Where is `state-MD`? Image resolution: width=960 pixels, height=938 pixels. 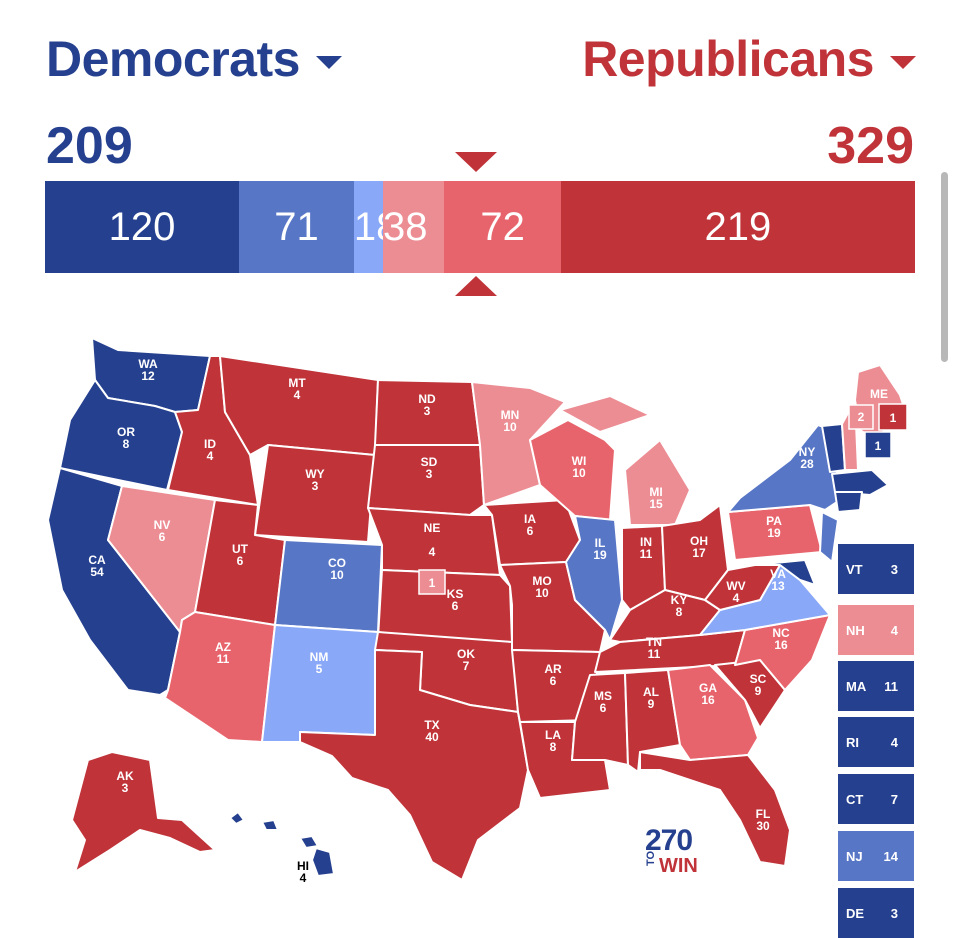 state-MD is located at coordinates (785, 572).